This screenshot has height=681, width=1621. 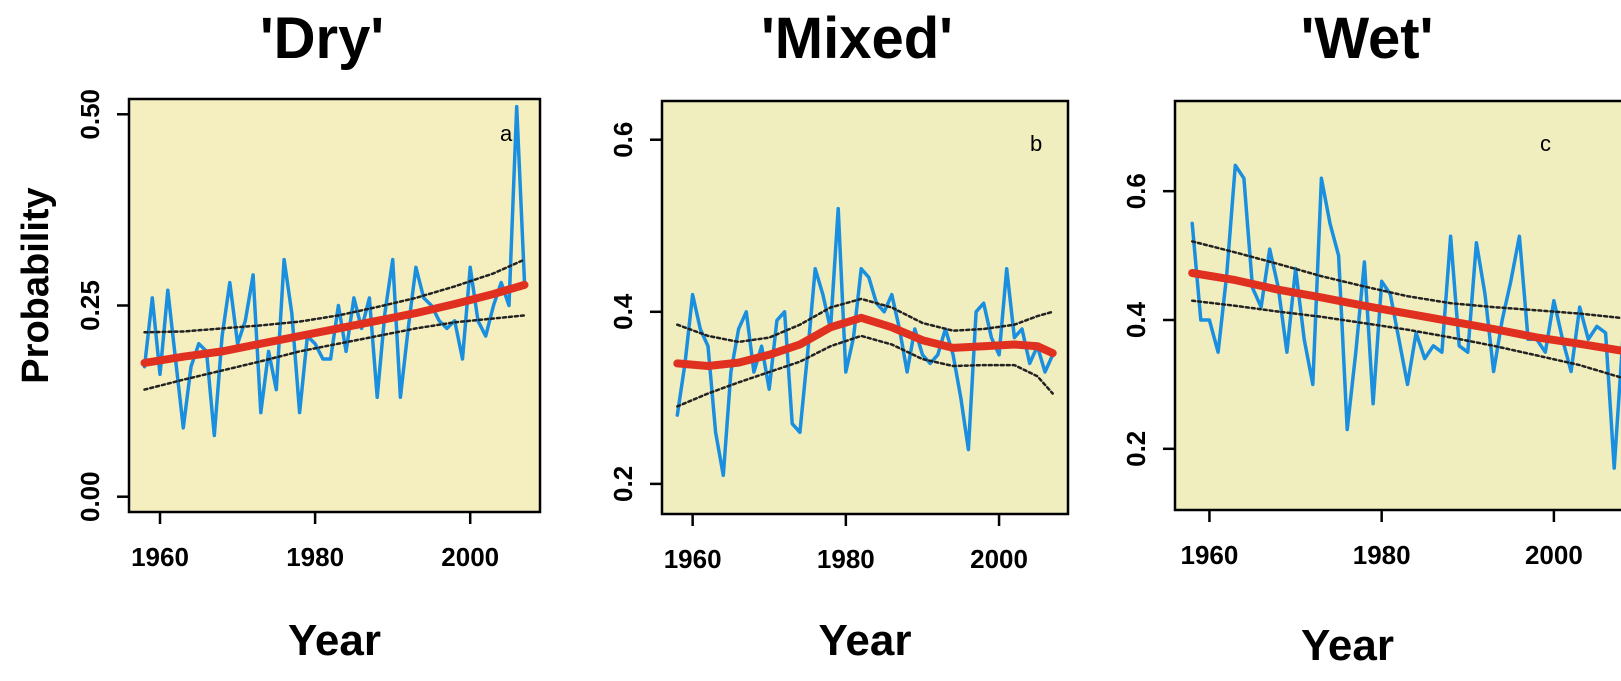 I want to click on panel-title-b: 'Mixed', so click(x=857, y=38).